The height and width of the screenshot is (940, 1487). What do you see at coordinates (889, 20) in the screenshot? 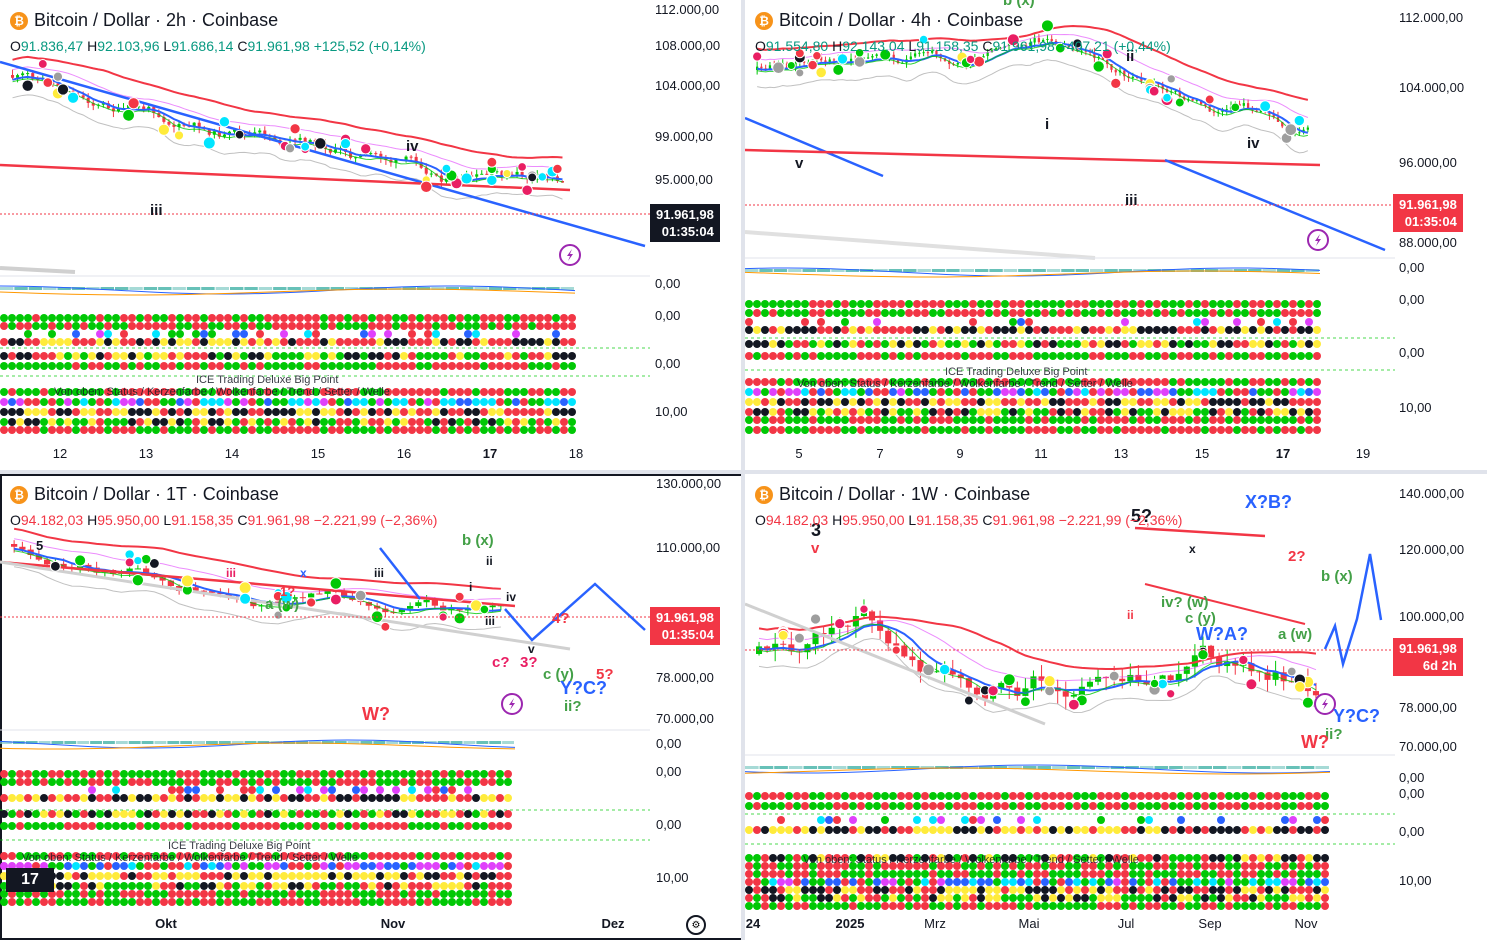
I see `symbol-header-4h: ₿ Bitcoin / Dollar · 4h · Coinbase` at bounding box center [889, 20].